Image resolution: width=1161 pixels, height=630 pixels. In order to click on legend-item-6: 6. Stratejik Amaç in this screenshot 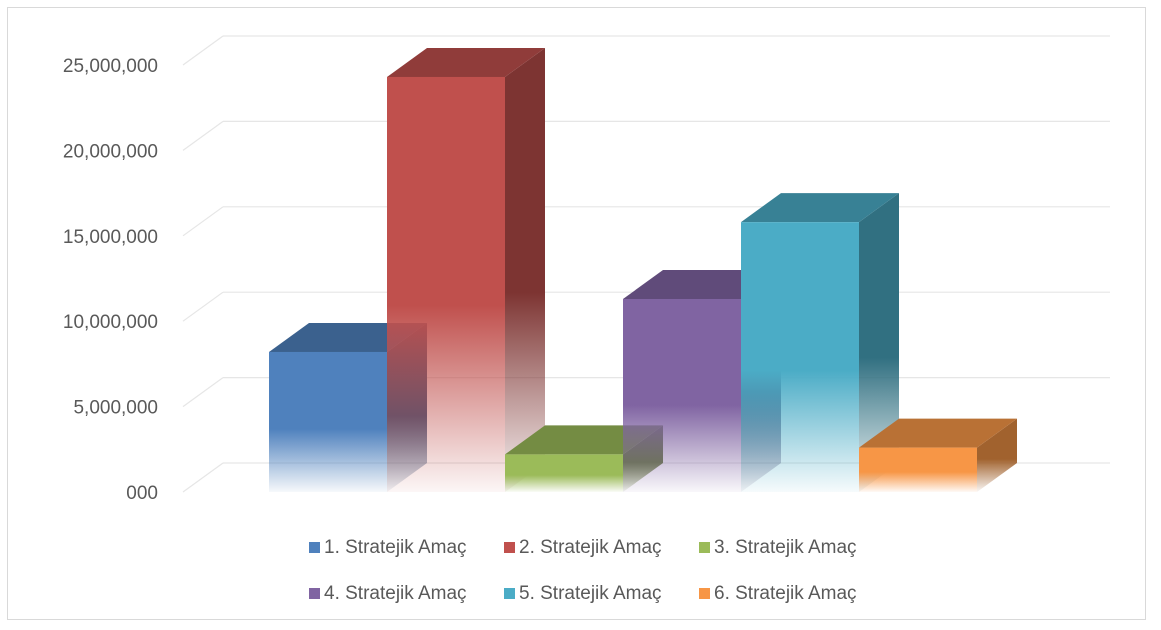, I will do `click(778, 593)`.